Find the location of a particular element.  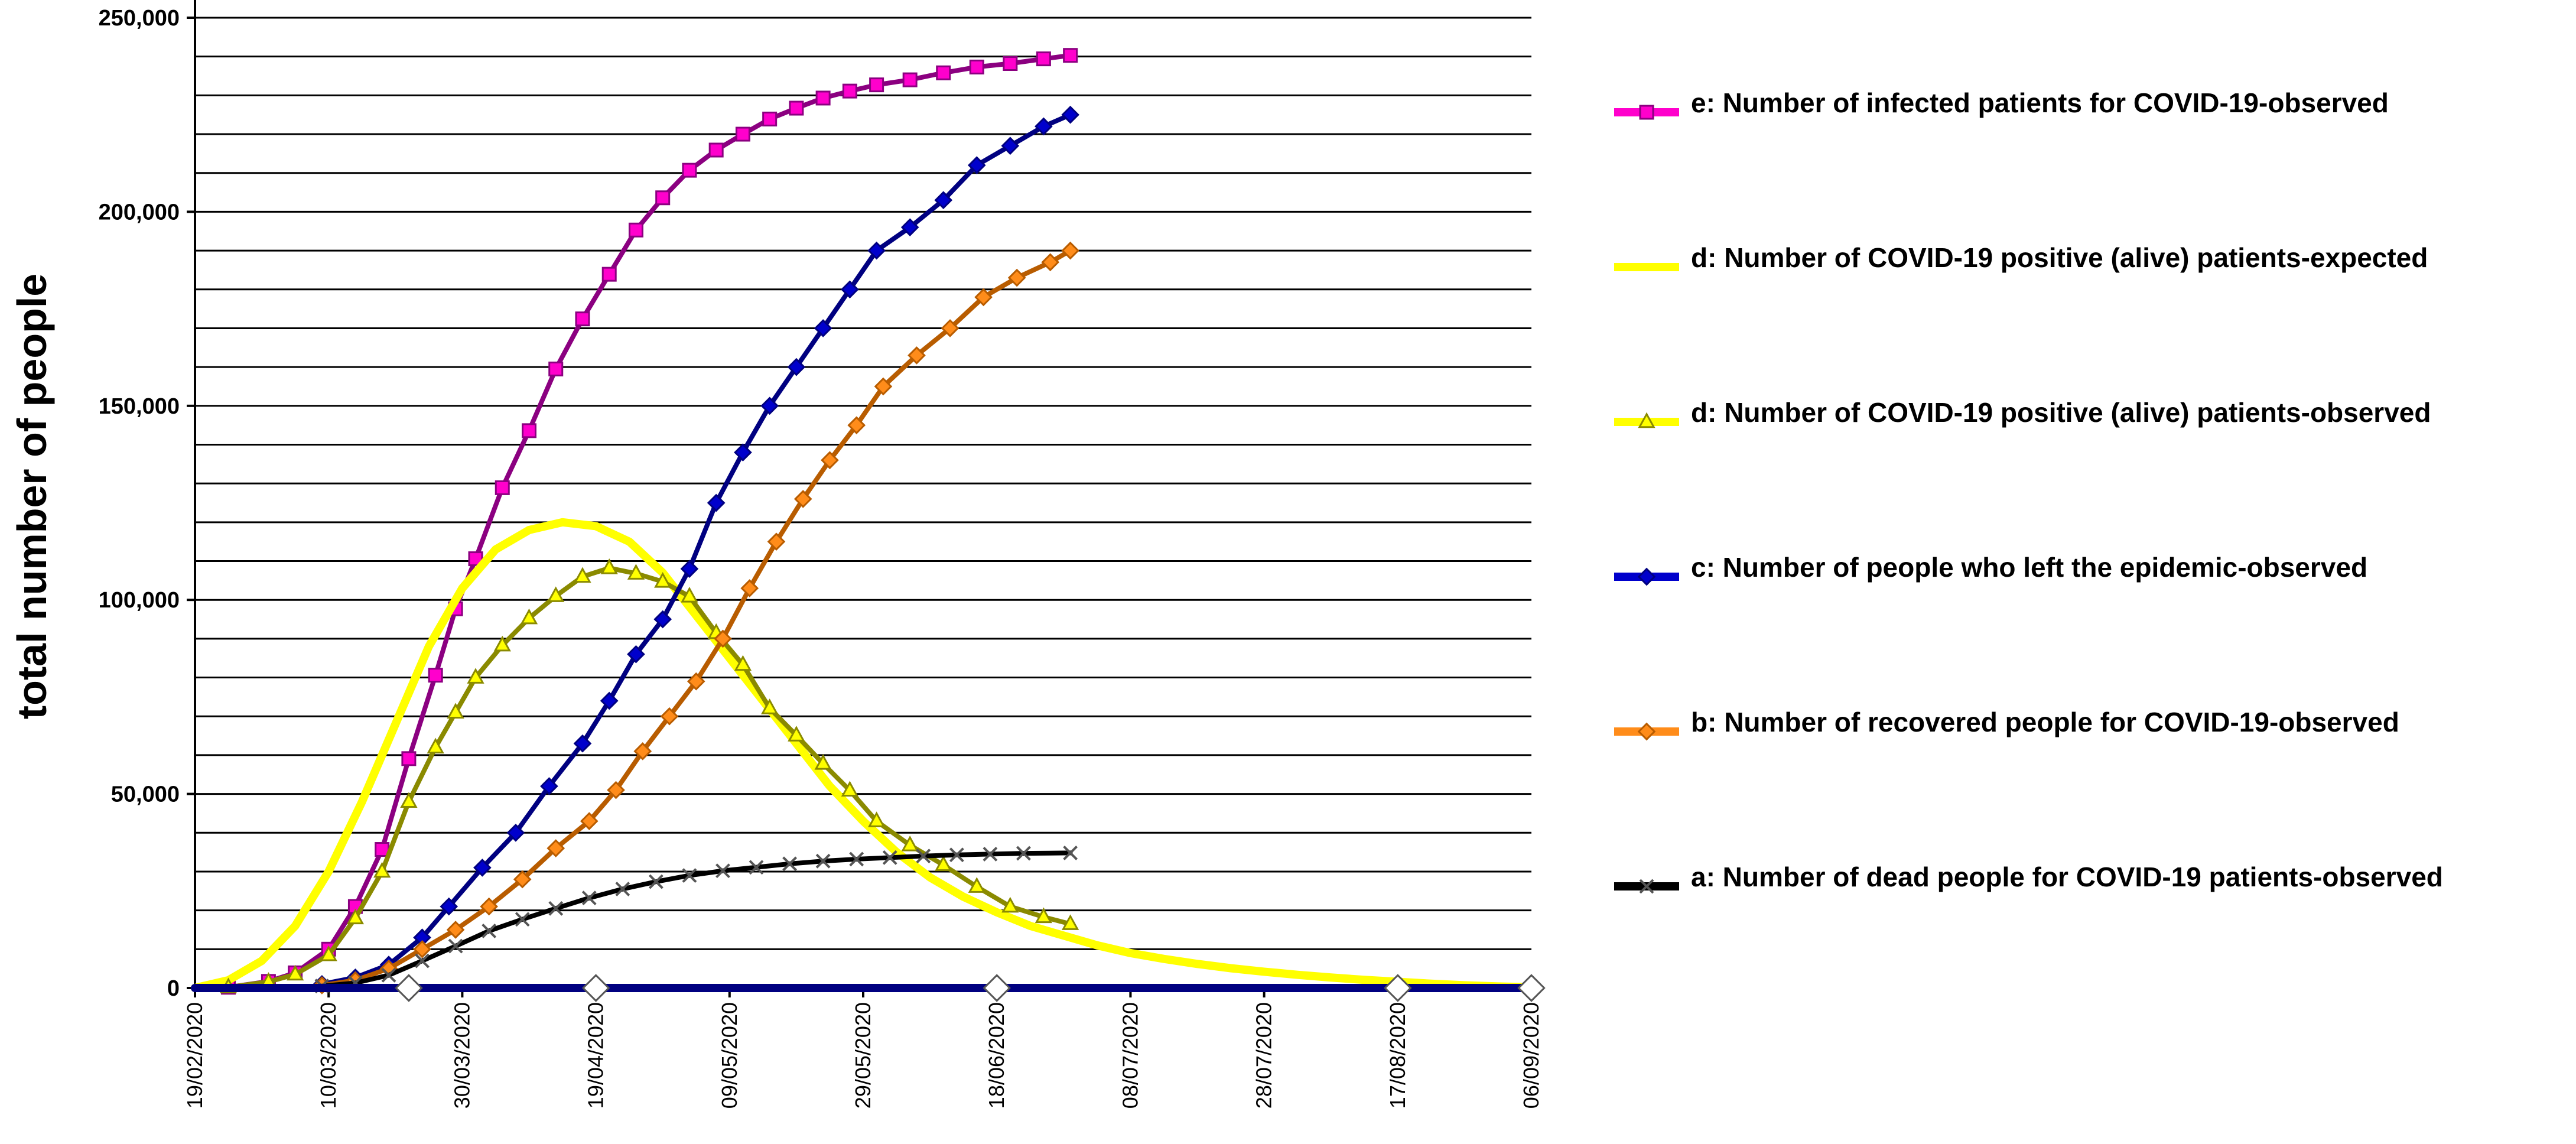

x-tick-label: 29/05/2020 is located at coordinates (863, 1055).